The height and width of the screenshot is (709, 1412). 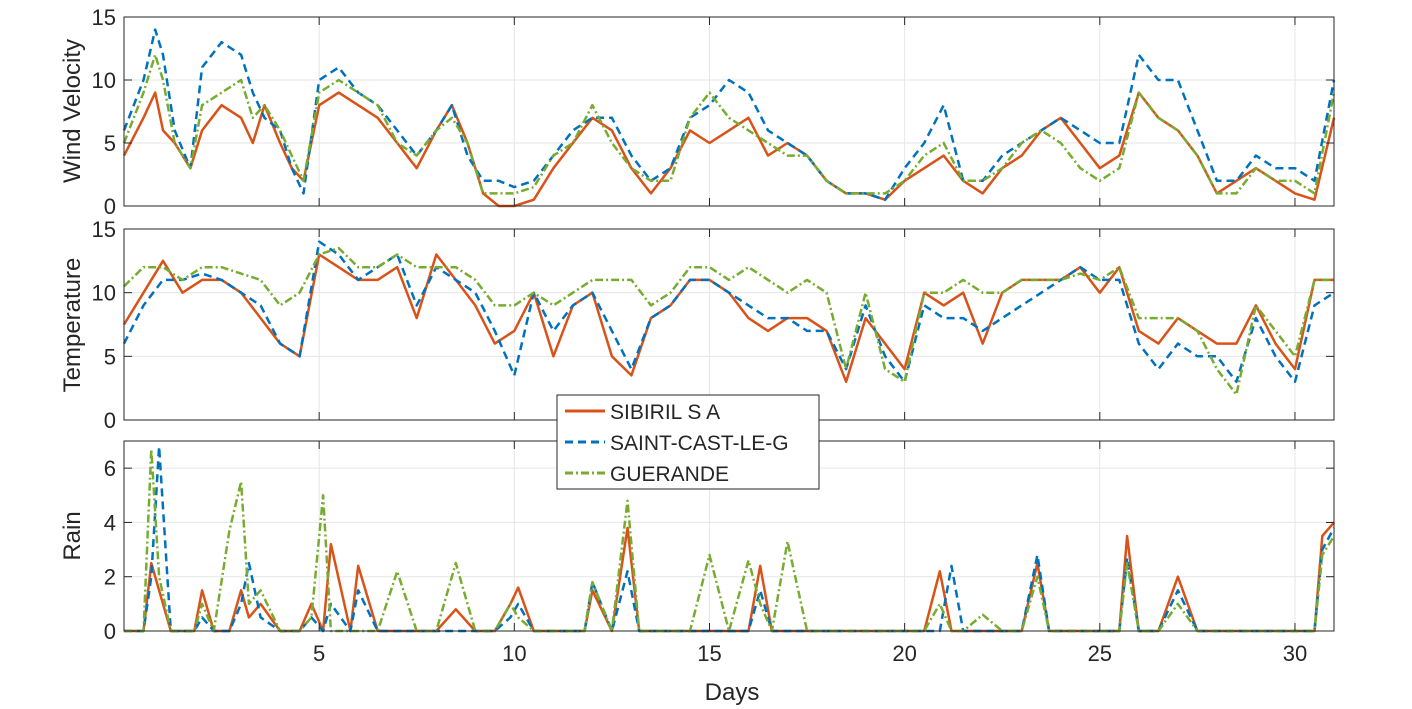 I want to click on legend-entry: SAINT-CAST-LE-G, so click(x=677, y=443).